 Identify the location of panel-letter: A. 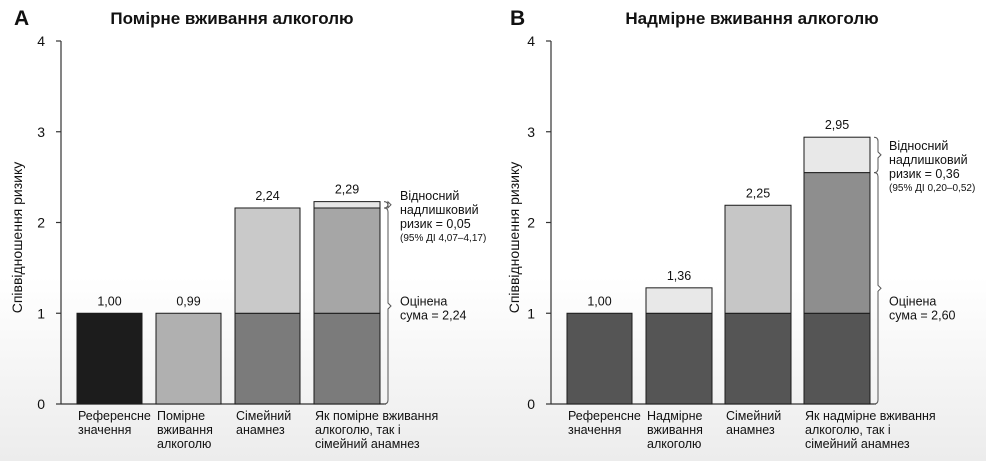
(21, 18).